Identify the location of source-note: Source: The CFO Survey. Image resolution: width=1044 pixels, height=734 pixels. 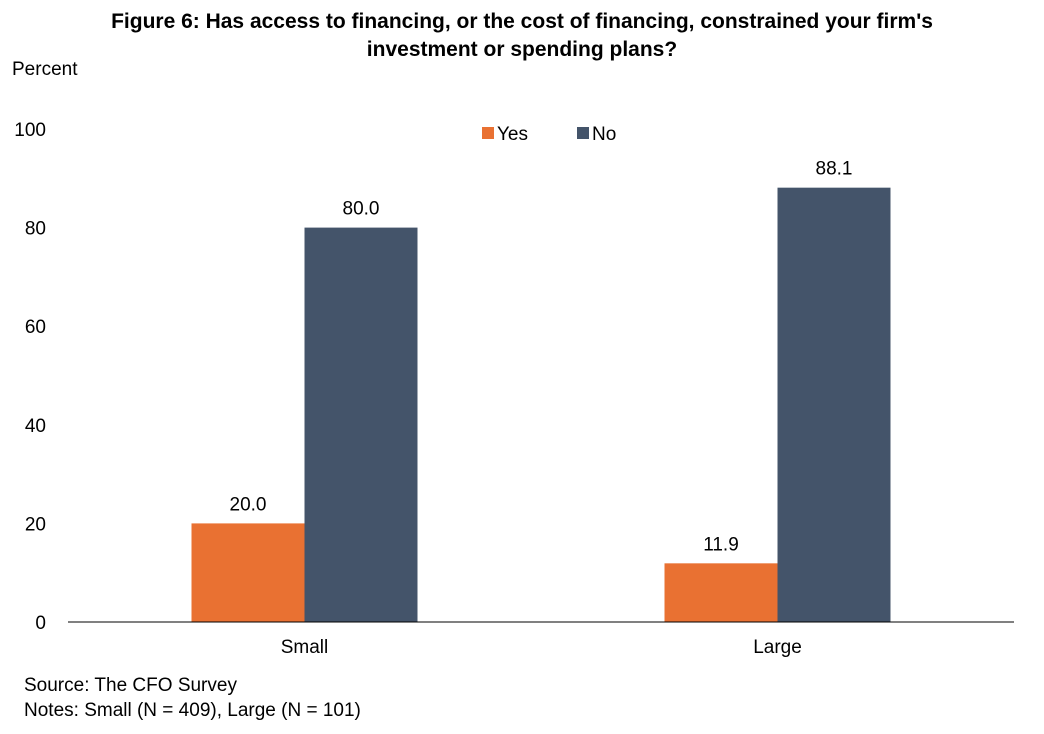
(130, 685).